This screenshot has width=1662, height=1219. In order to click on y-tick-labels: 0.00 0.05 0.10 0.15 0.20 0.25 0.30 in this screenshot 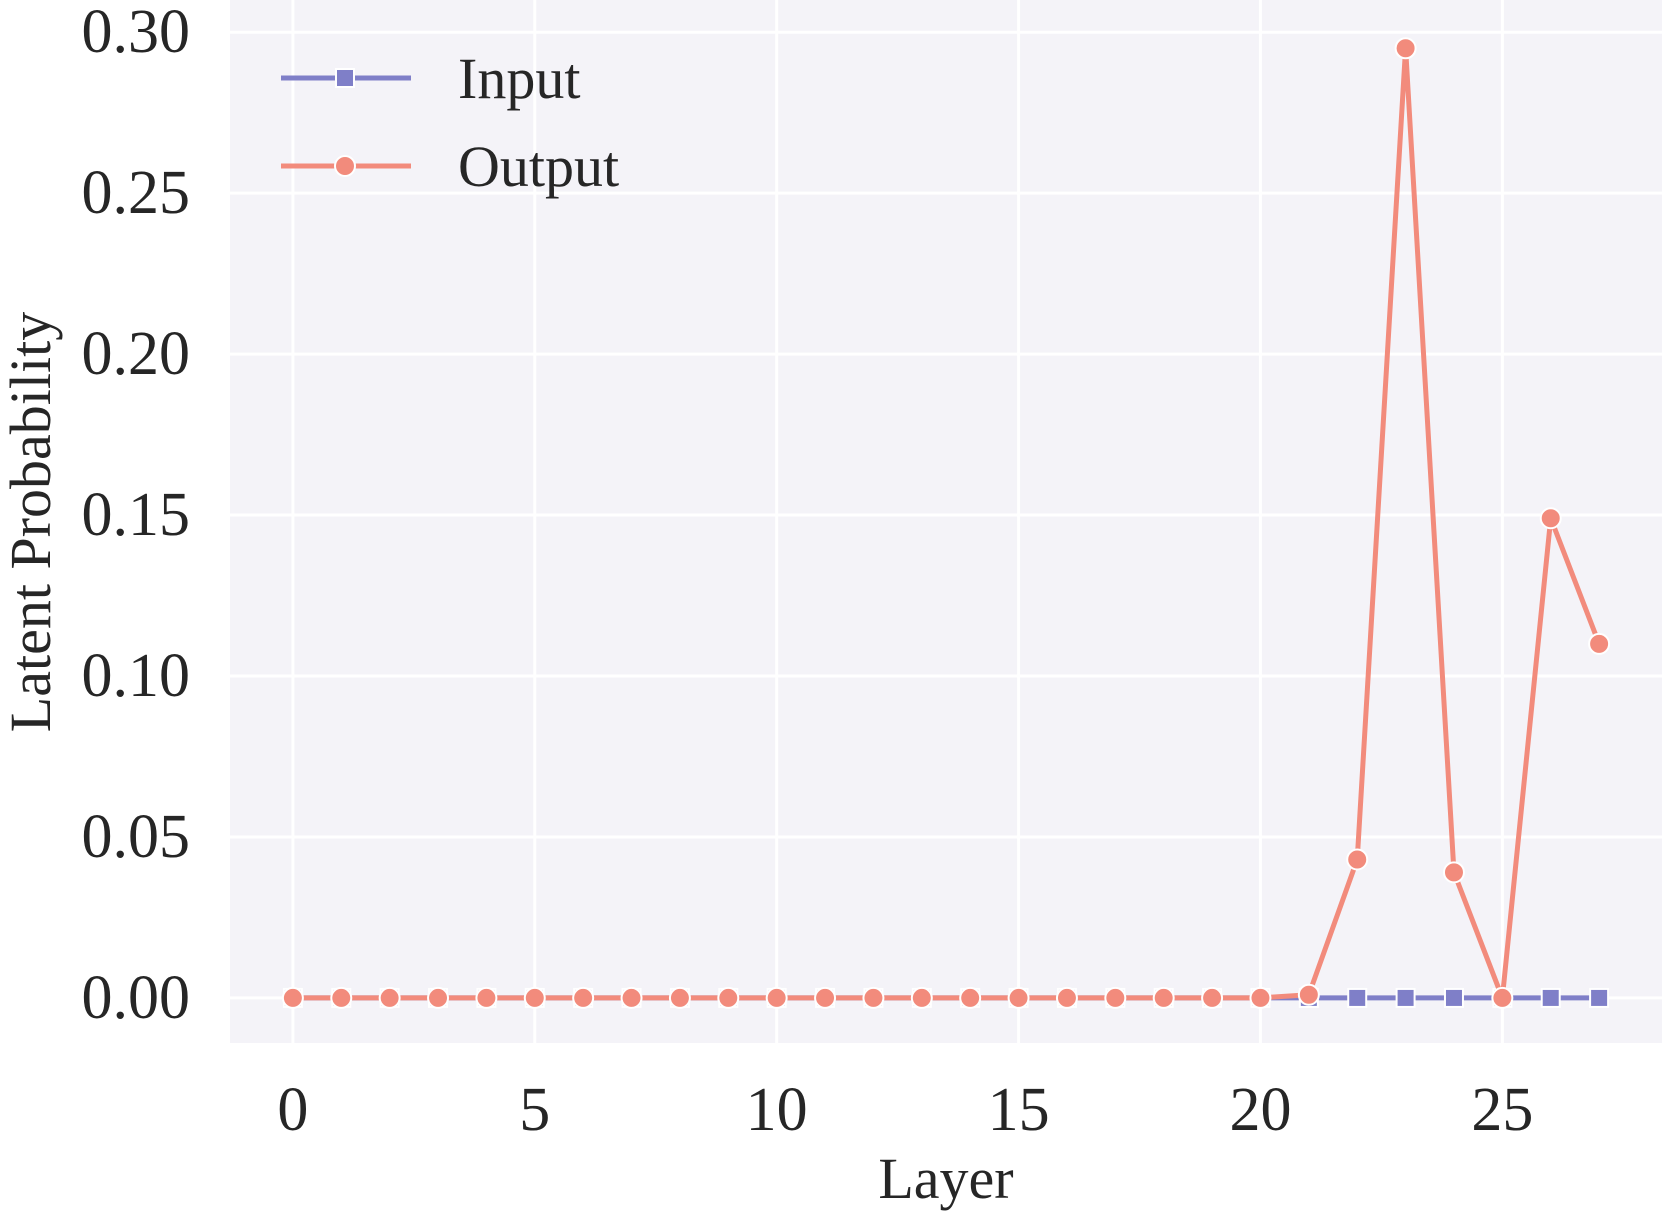, I will do `click(136, 516)`.